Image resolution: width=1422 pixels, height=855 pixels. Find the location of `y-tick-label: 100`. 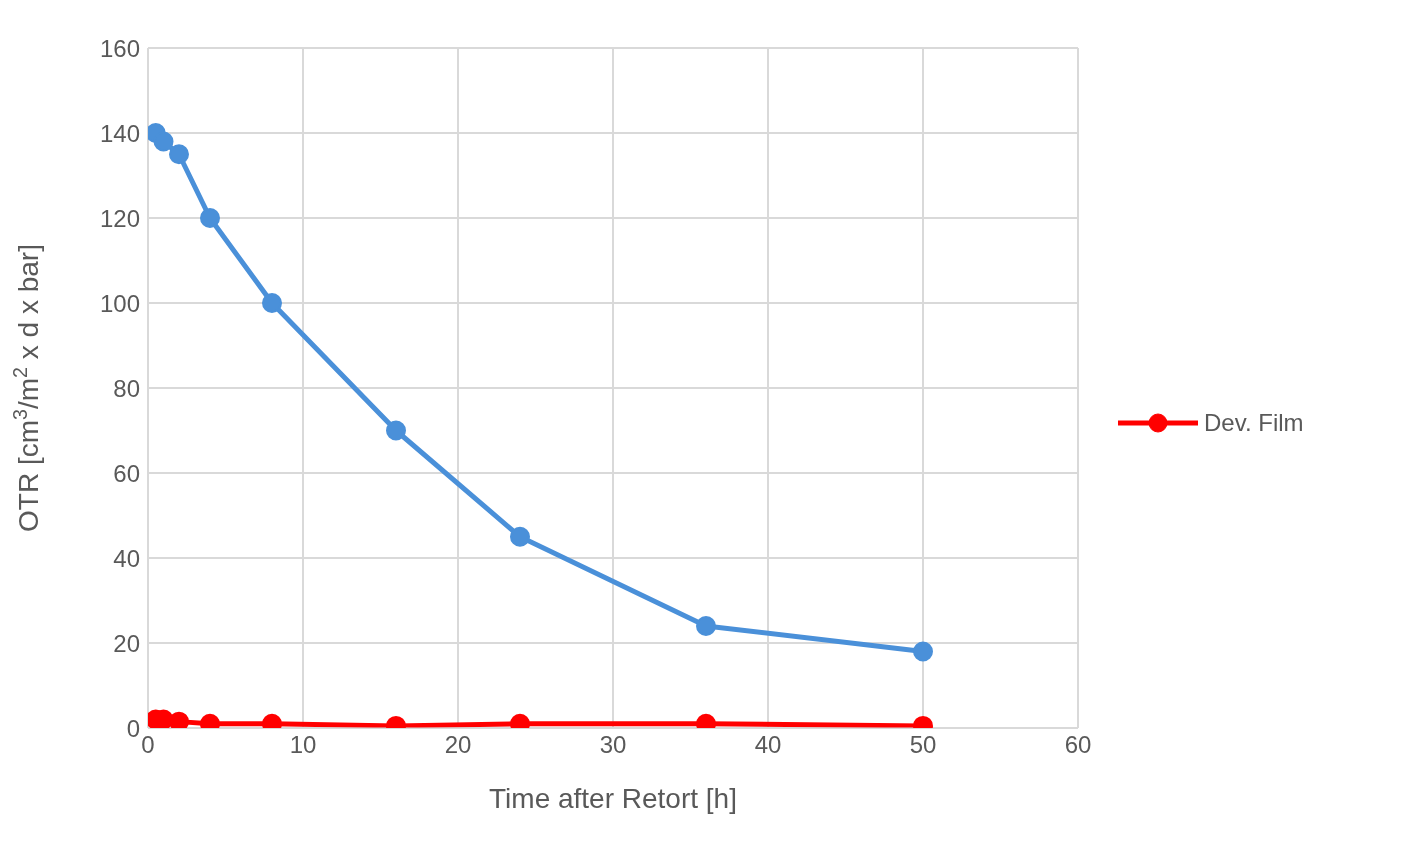

y-tick-label: 100 is located at coordinates (119, 303).